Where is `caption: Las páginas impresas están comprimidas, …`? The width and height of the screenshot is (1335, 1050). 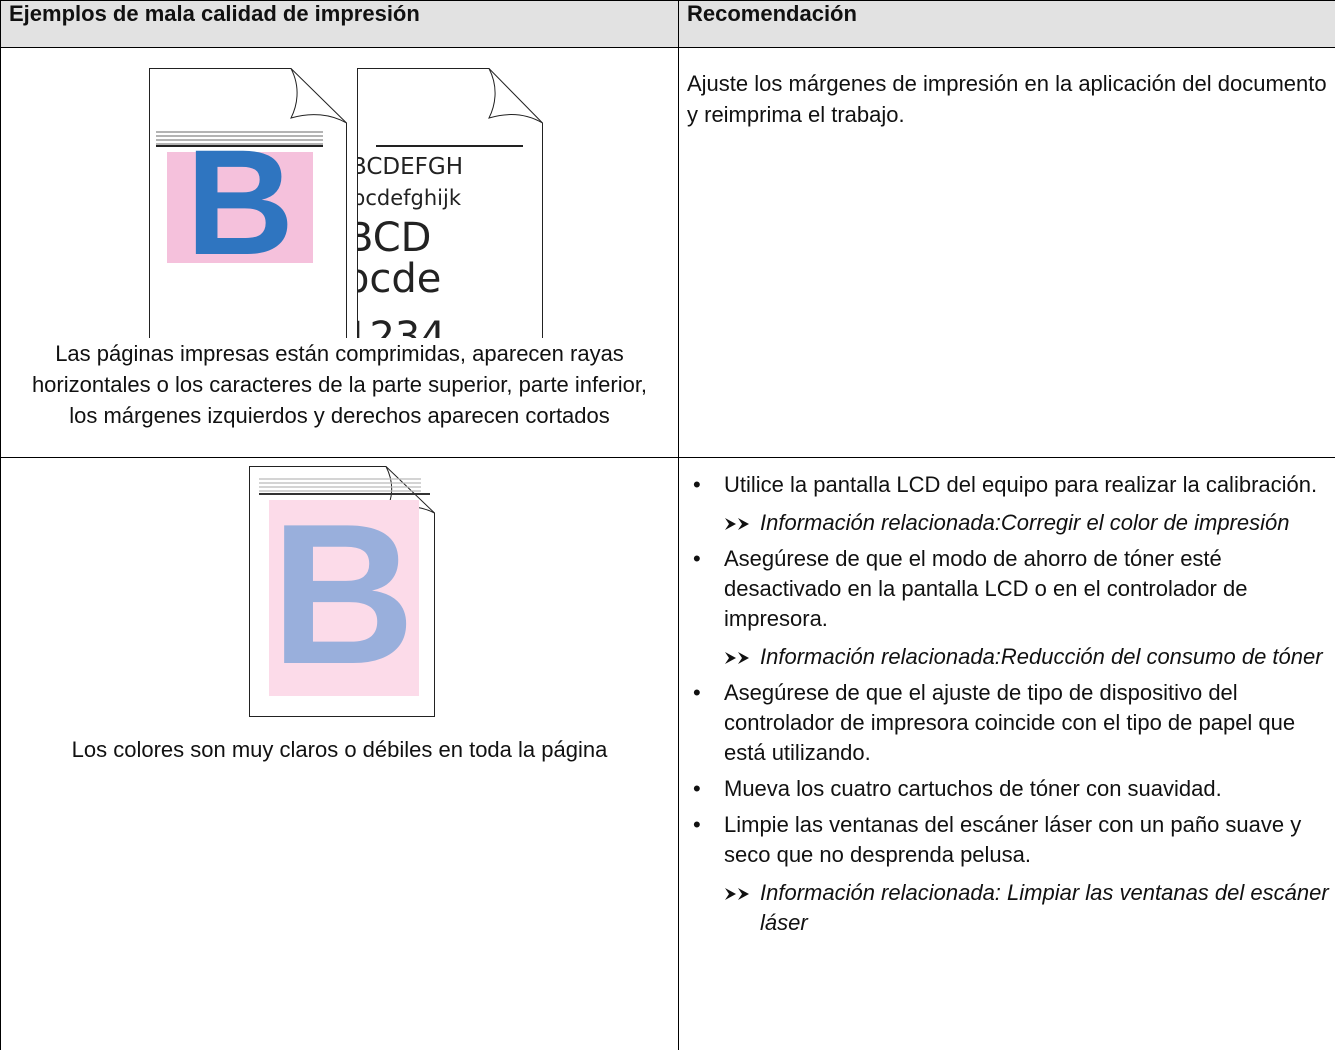
caption: Las páginas impresas están comprimidas, … is located at coordinates (339, 384).